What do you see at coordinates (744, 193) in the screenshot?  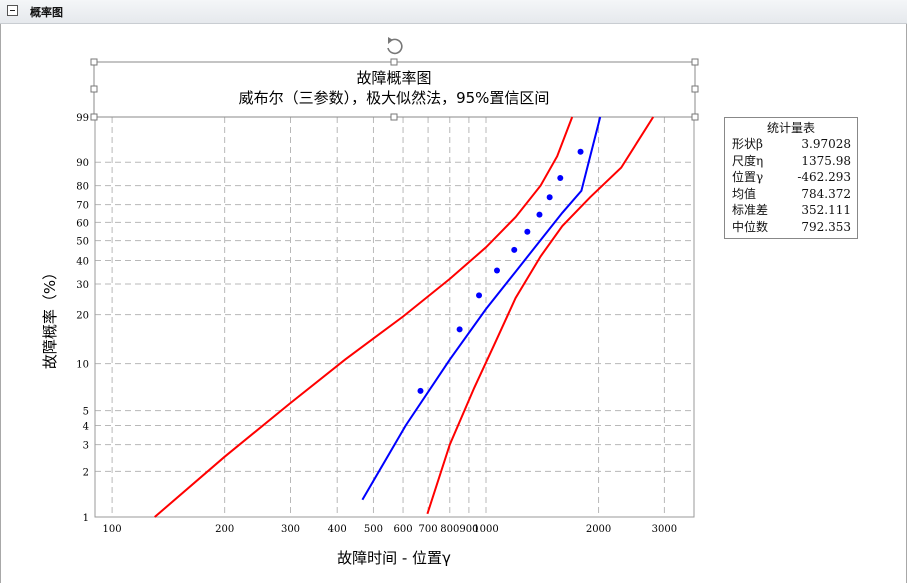 I see `stat-label: 均值` at bounding box center [744, 193].